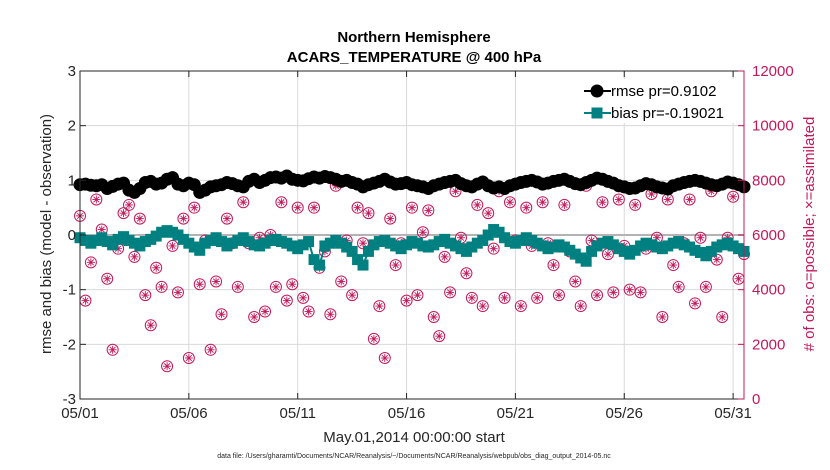 Image resolution: width=830 pixels, height=470 pixels. What do you see at coordinates (189, 413) in the screenshot?
I see `x-tick-label: 05/06` at bounding box center [189, 413].